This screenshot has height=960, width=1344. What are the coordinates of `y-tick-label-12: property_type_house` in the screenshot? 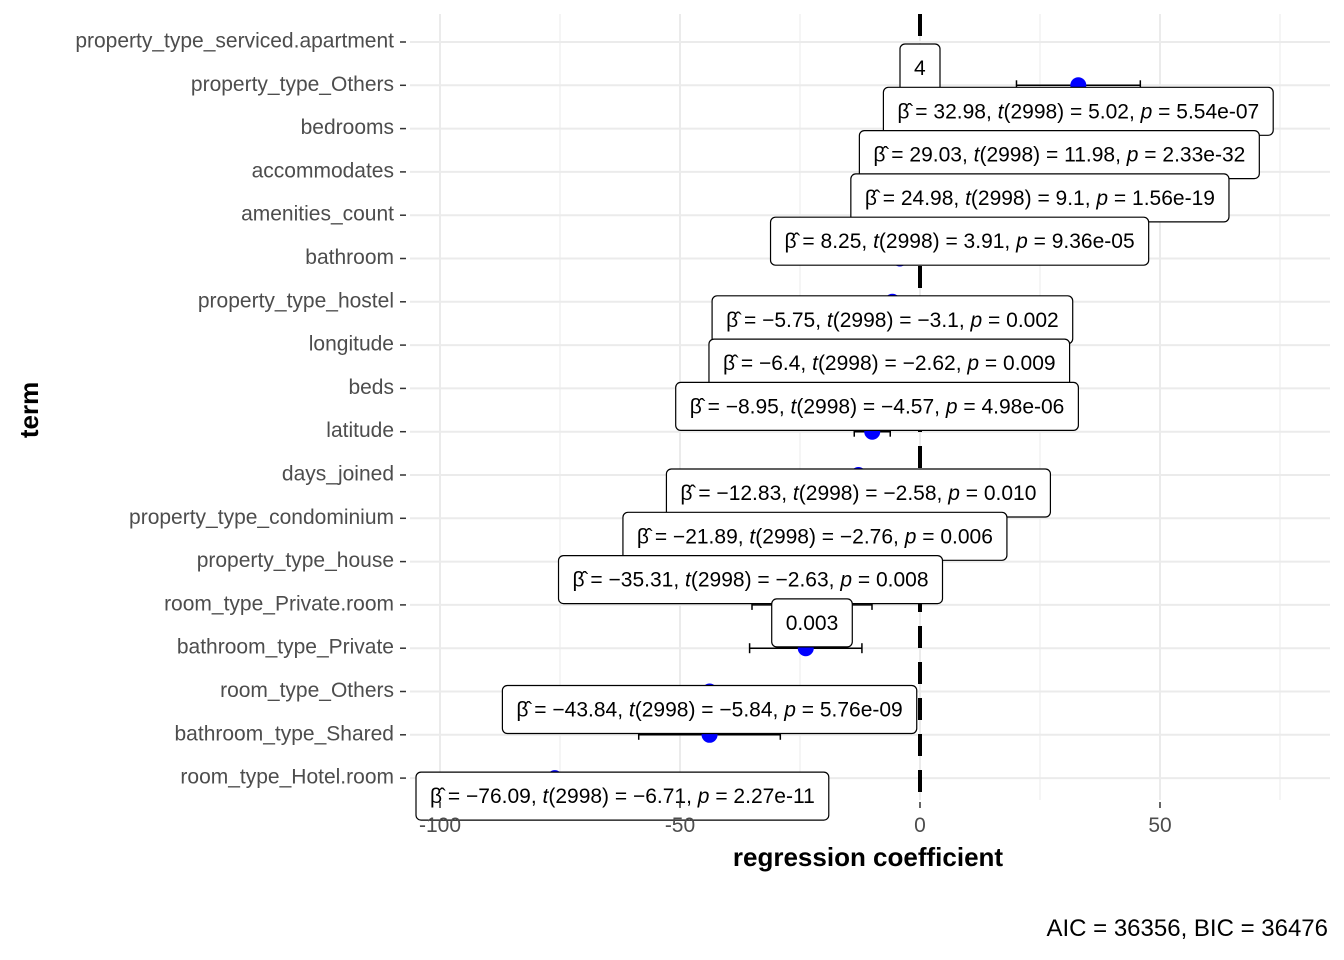 It's located at (295, 560).